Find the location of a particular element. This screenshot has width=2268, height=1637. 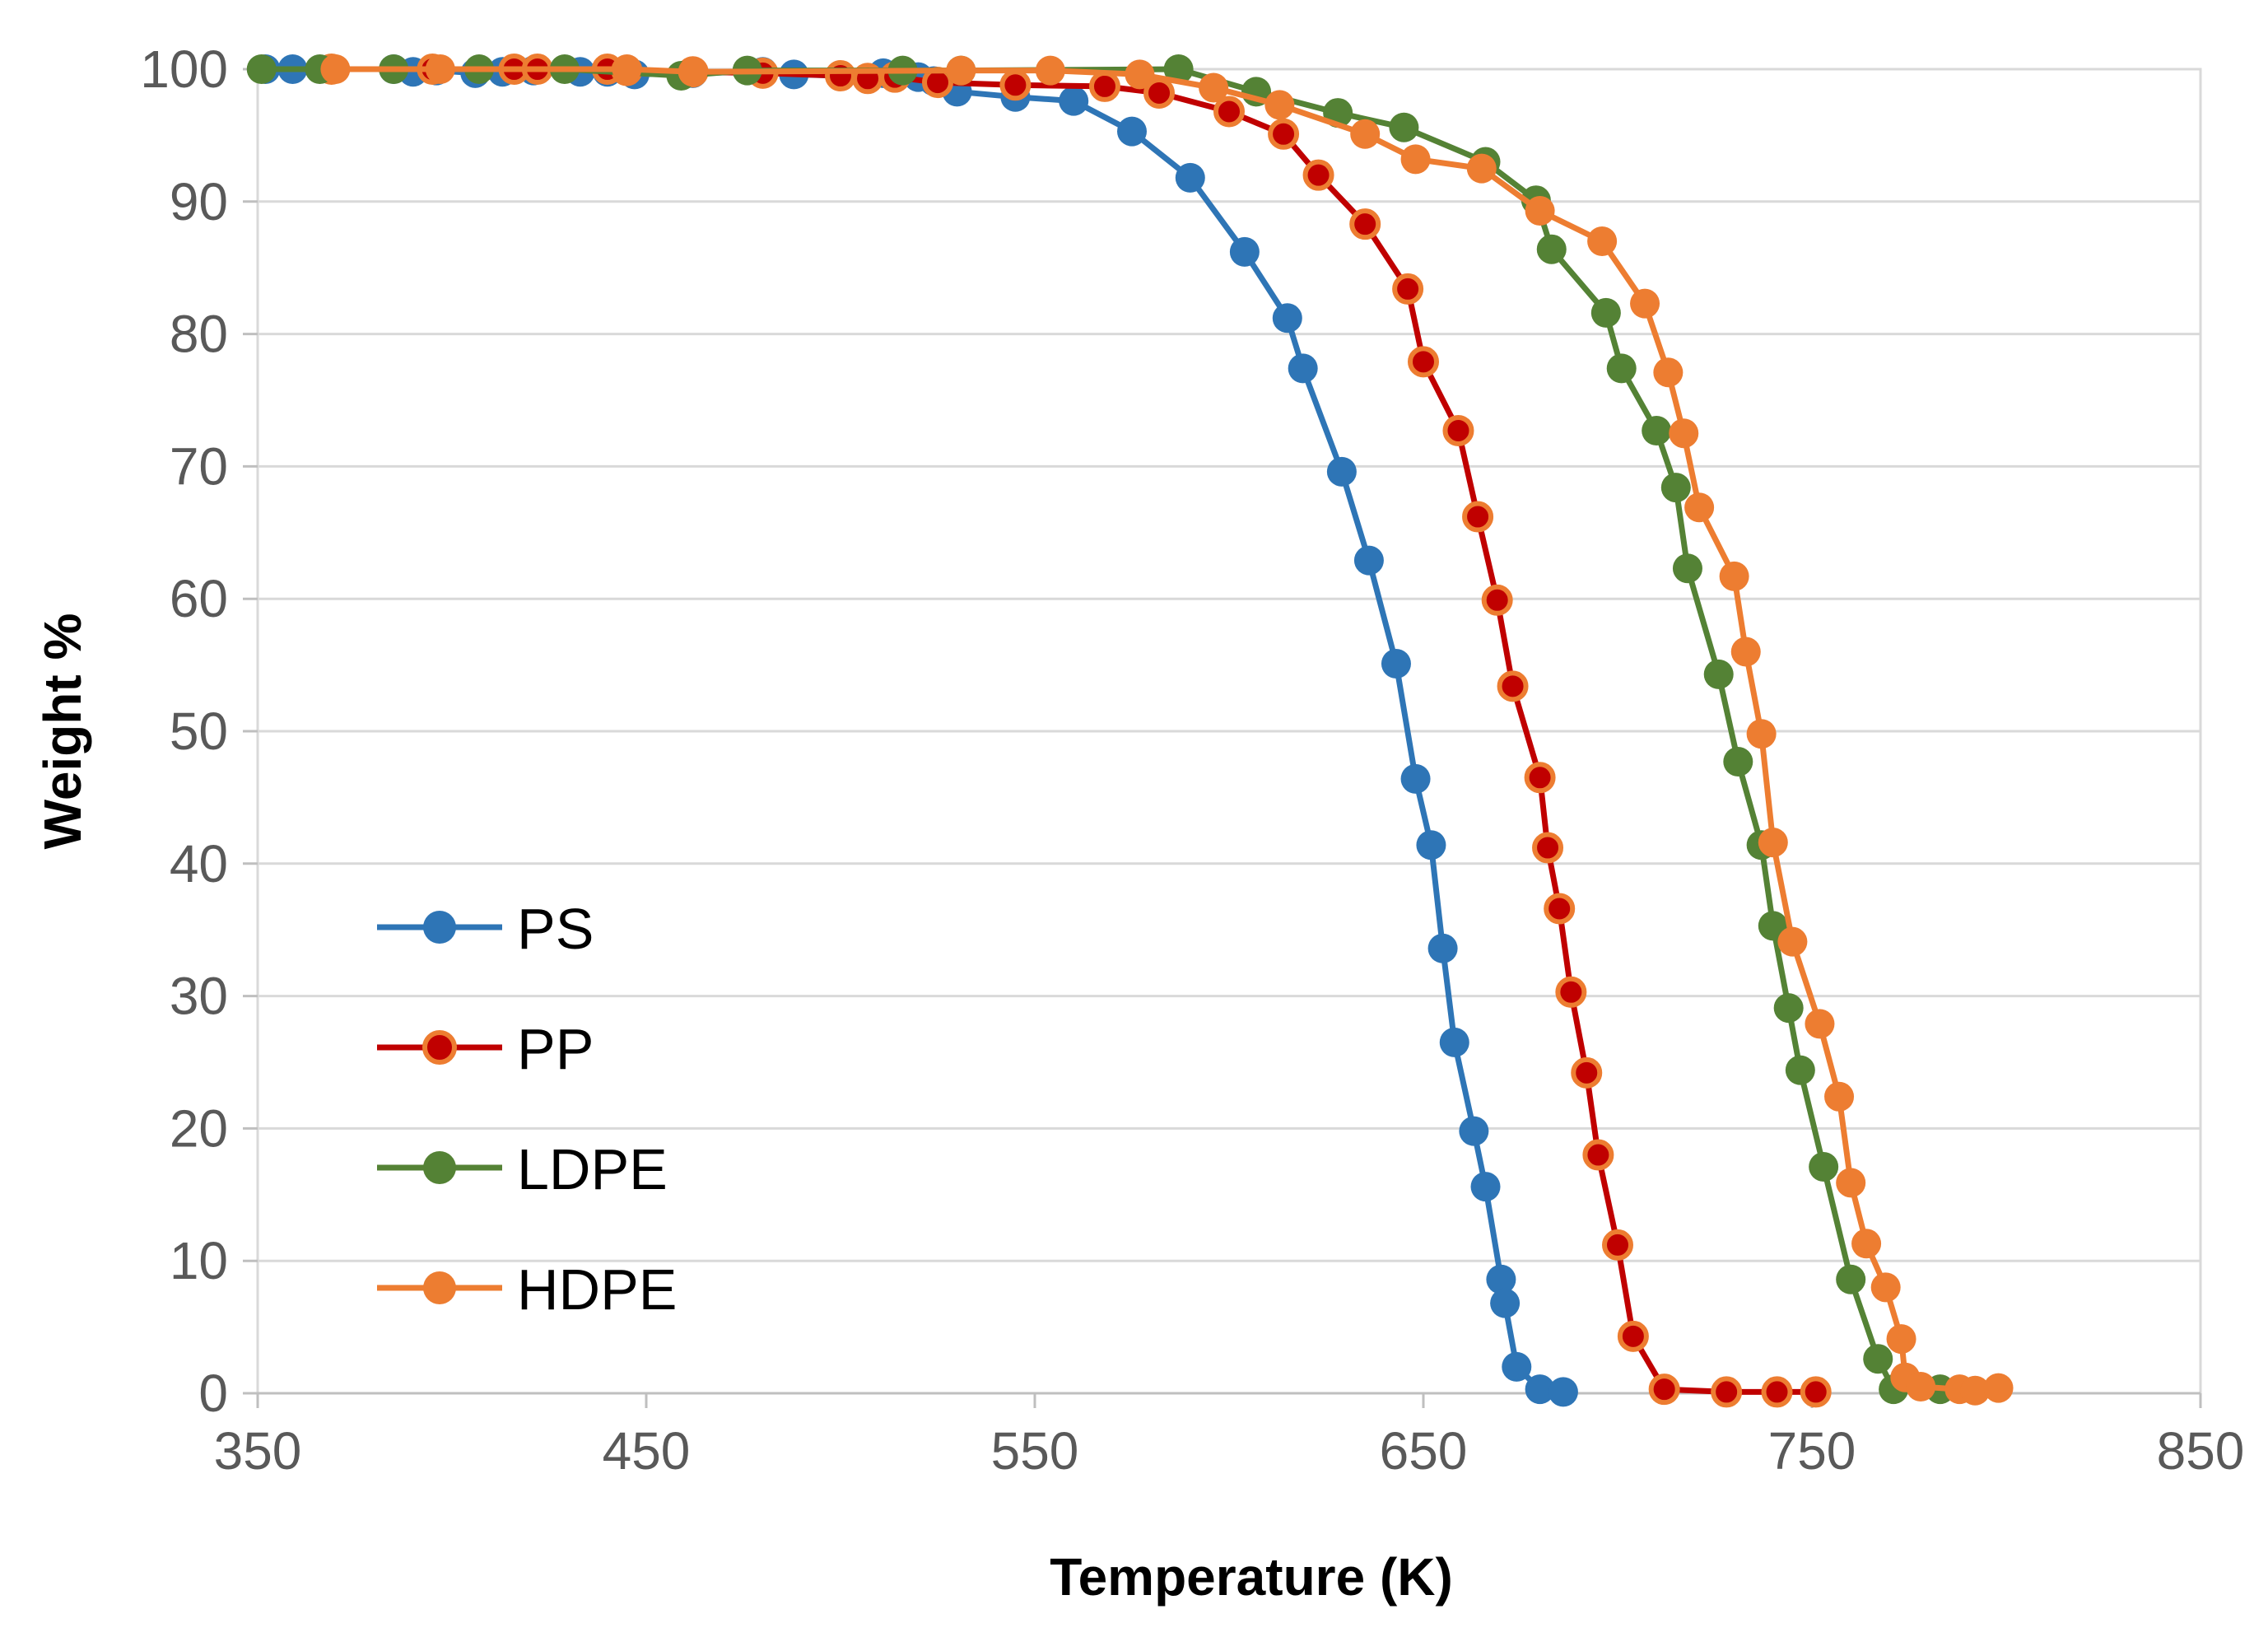

x-tick-label: 450 is located at coordinates (647, 1451).